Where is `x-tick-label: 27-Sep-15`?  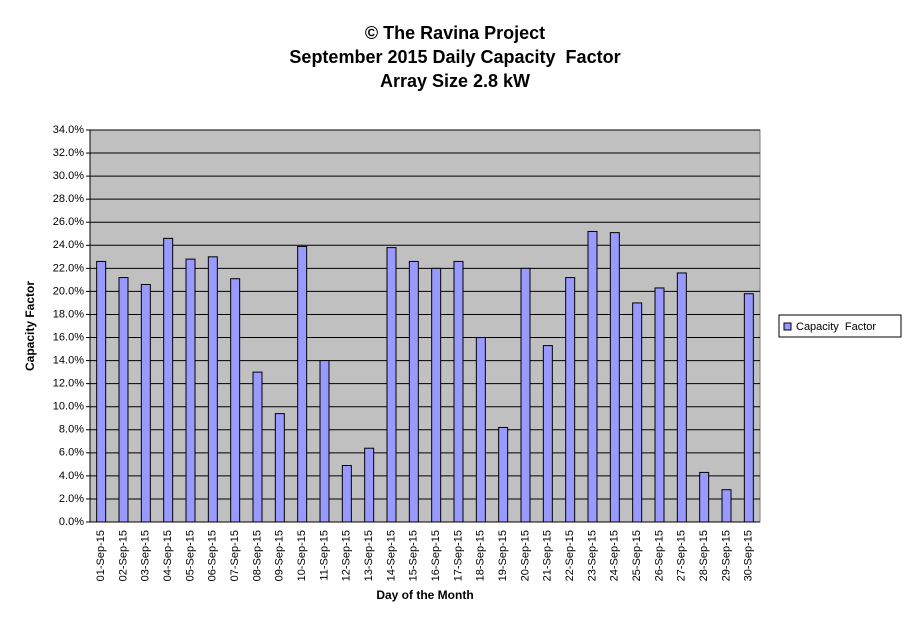
x-tick-label: 27-Sep-15 is located at coordinates (682, 555).